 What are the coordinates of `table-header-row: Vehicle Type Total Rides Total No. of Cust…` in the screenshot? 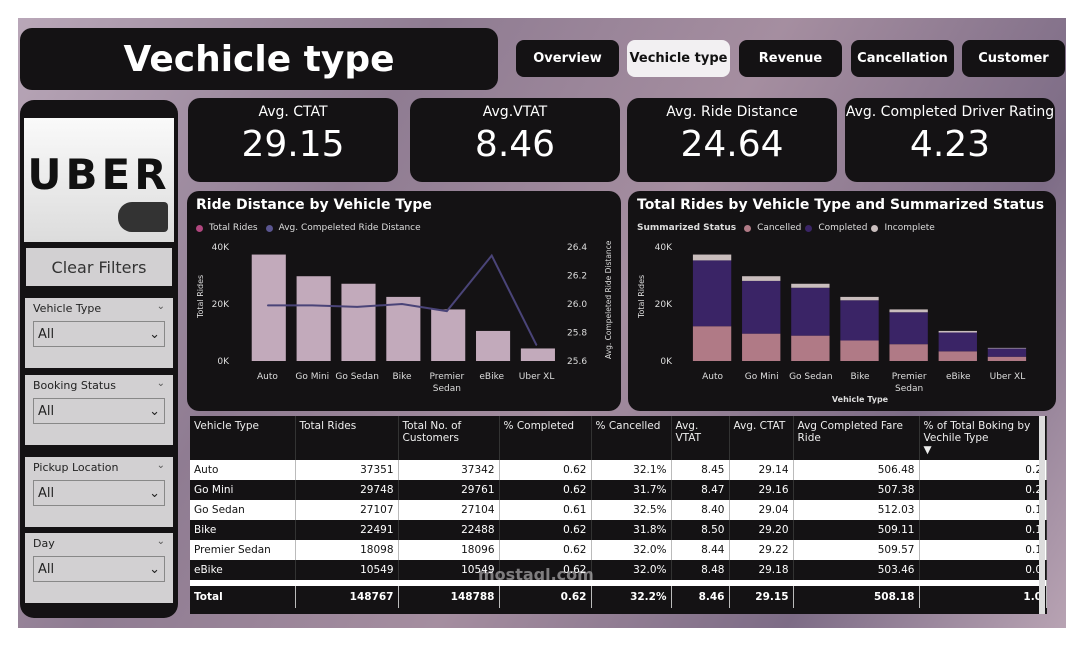 It's located at (618, 438).